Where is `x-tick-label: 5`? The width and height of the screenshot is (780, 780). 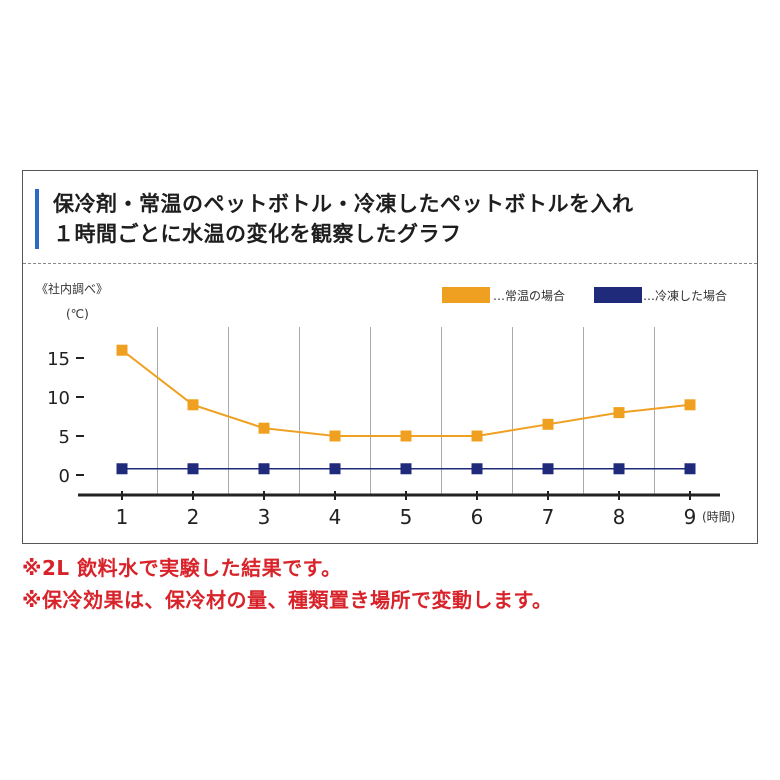 x-tick-label: 5 is located at coordinates (406, 517).